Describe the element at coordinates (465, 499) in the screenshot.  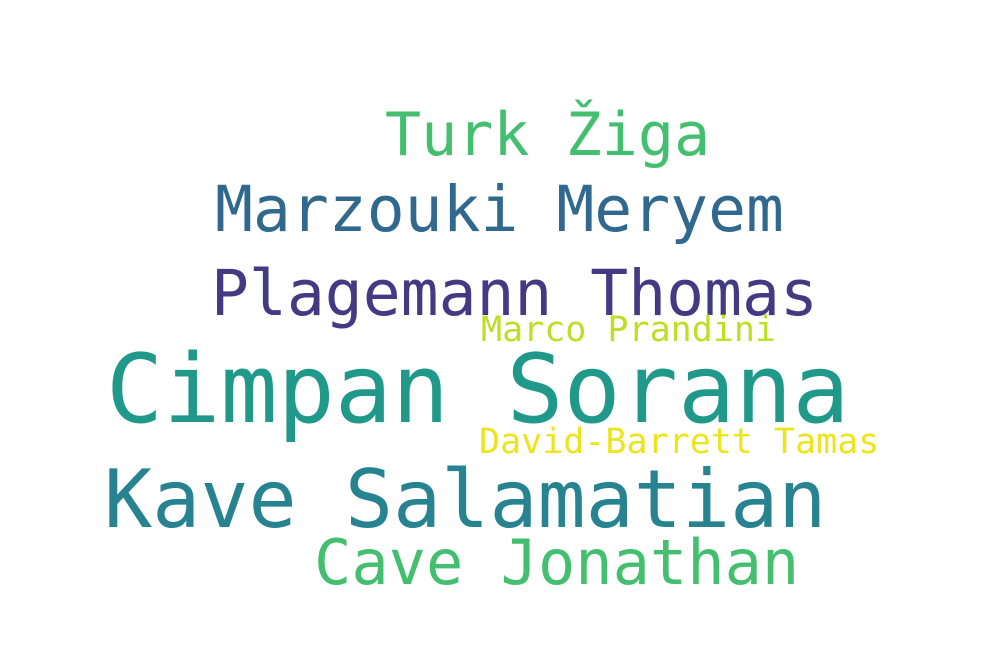
I see `word-kave-salamatian: Kave Salamatian` at that location.